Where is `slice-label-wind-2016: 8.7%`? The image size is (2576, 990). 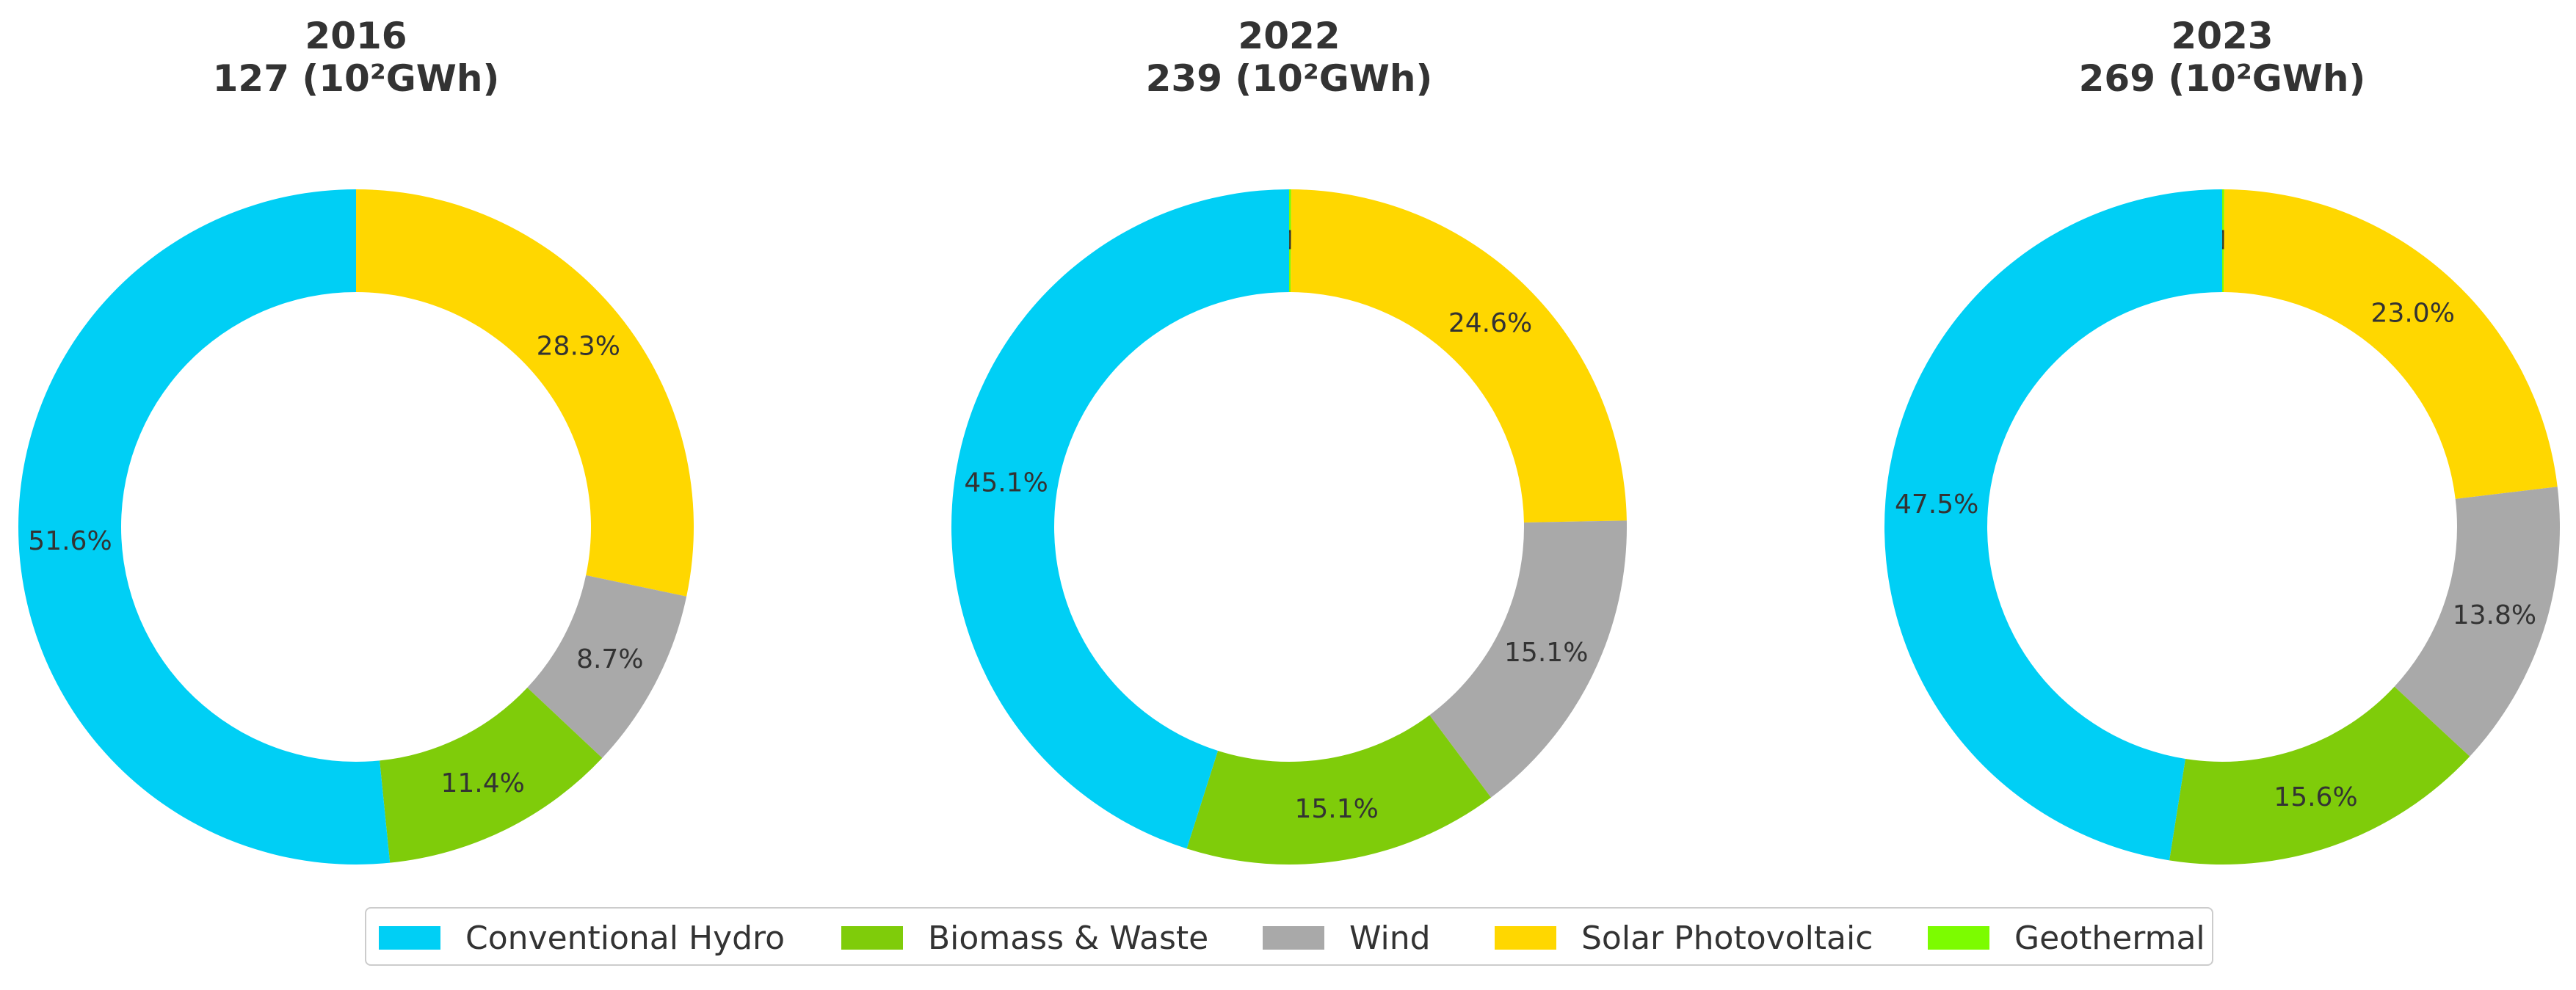 slice-label-wind-2016: 8.7% is located at coordinates (610, 659).